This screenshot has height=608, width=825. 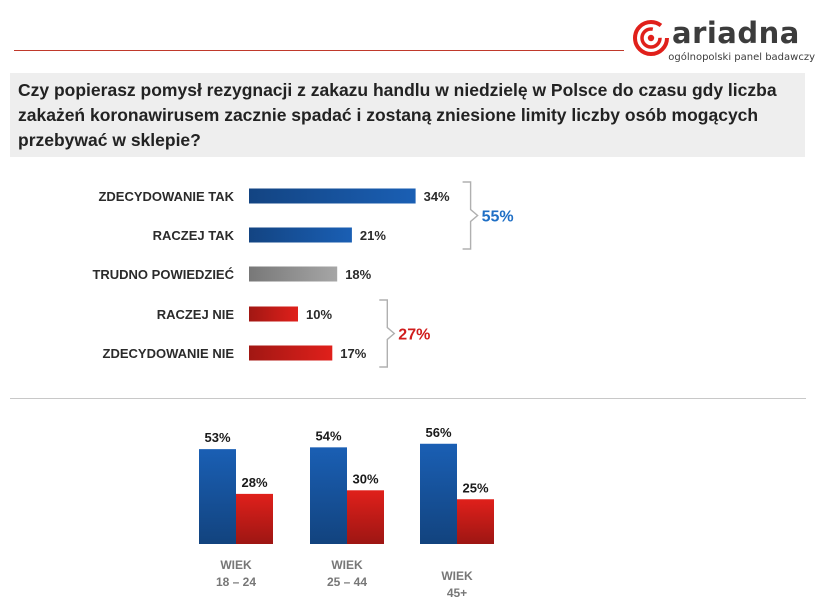 I want to click on value-label: 34%, so click(x=437, y=196).